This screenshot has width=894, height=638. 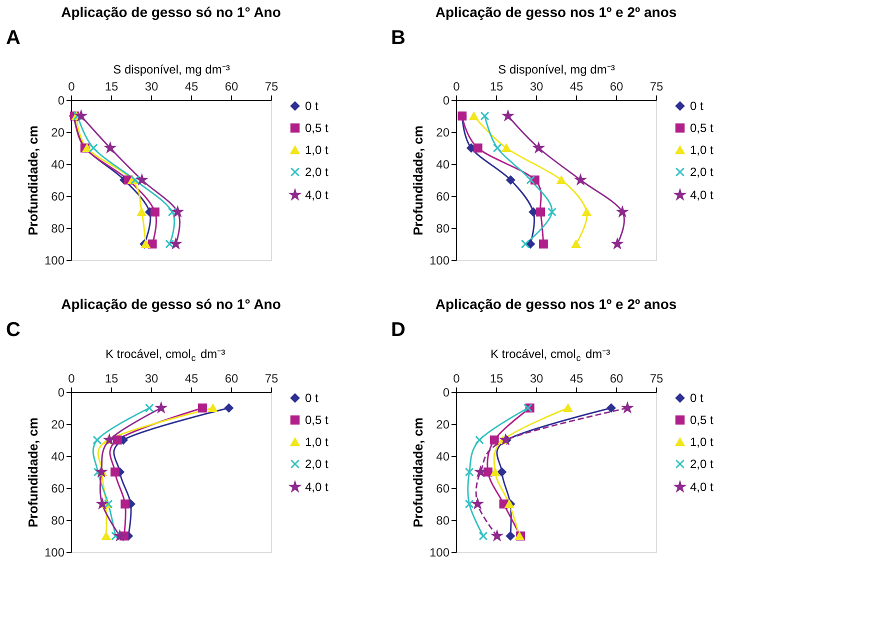 What do you see at coordinates (13, 38) in the screenshot?
I see `text: A` at bounding box center [13, 38].